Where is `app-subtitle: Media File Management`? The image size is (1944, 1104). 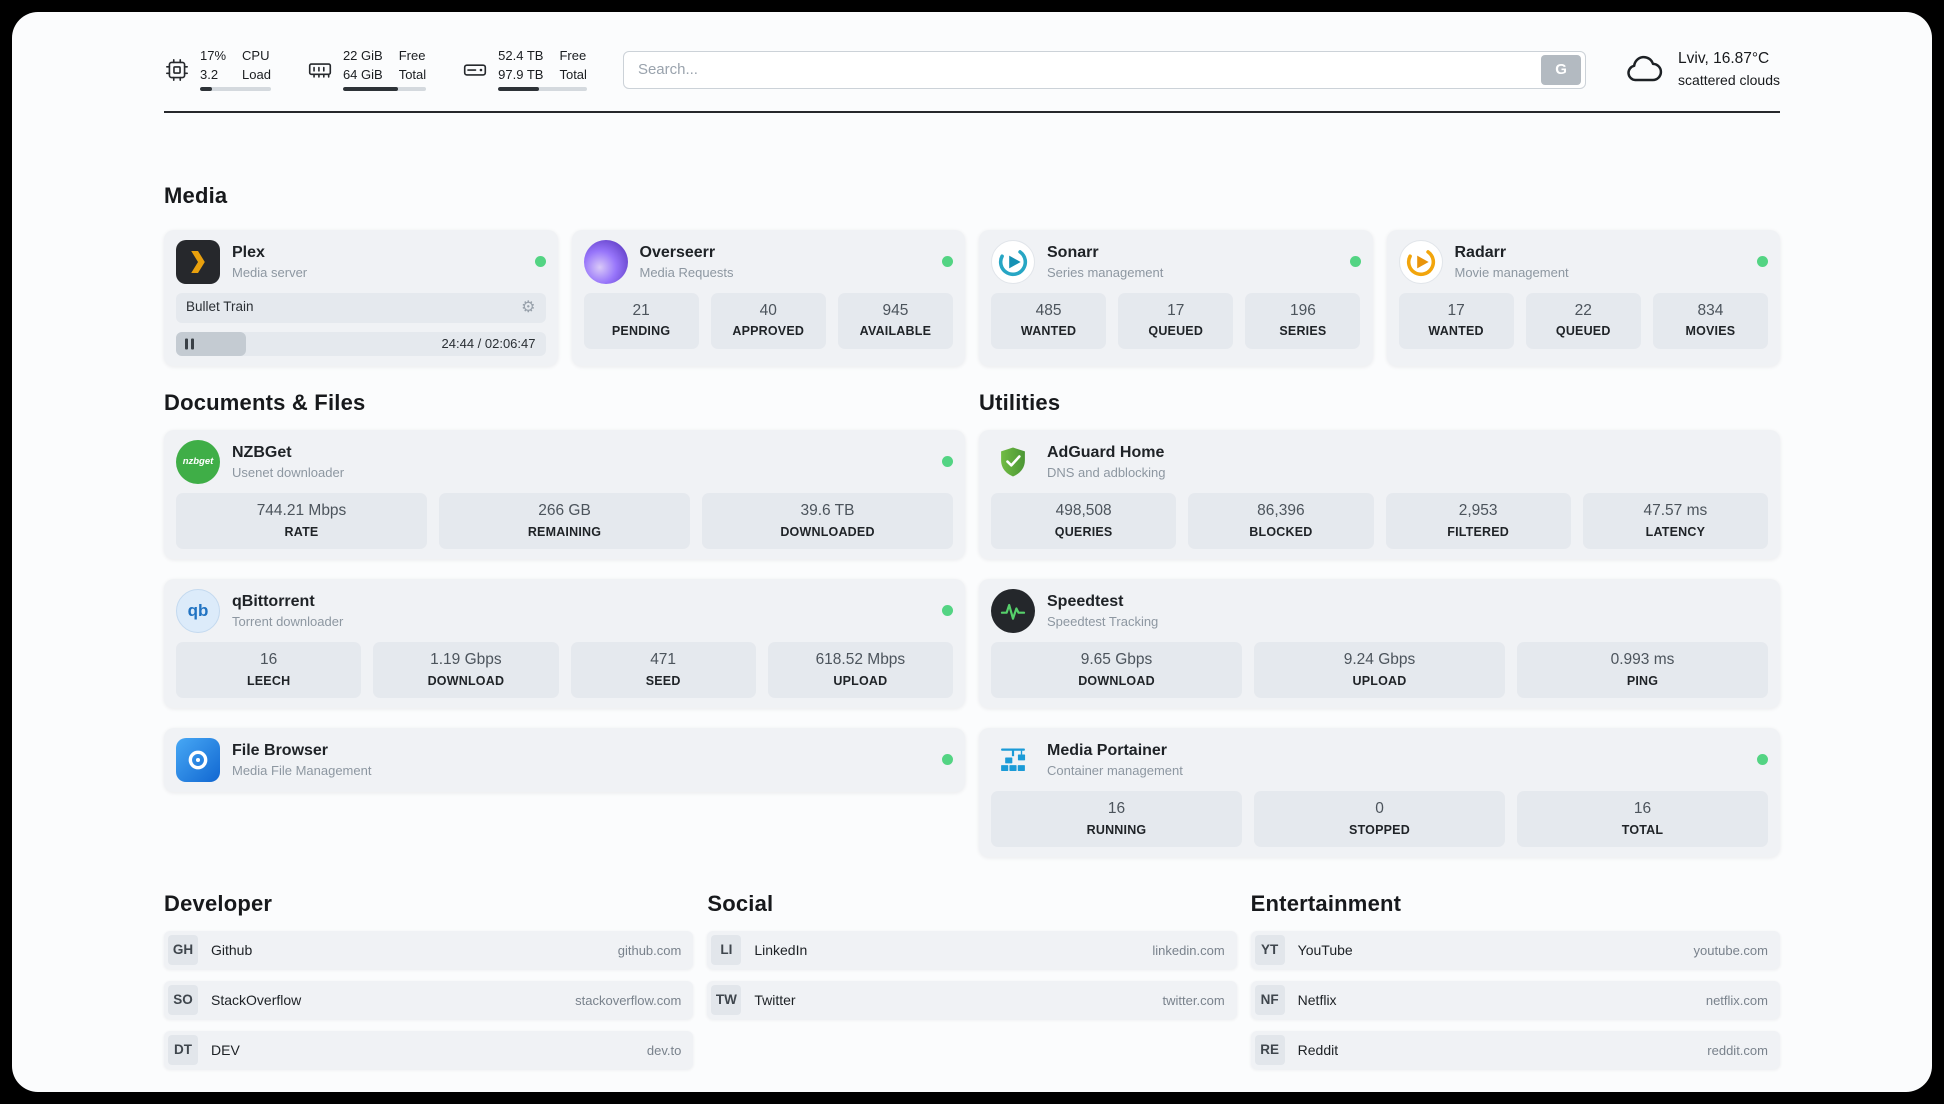
app-subtitle: Media File Management is located at coordinates (302, 771).